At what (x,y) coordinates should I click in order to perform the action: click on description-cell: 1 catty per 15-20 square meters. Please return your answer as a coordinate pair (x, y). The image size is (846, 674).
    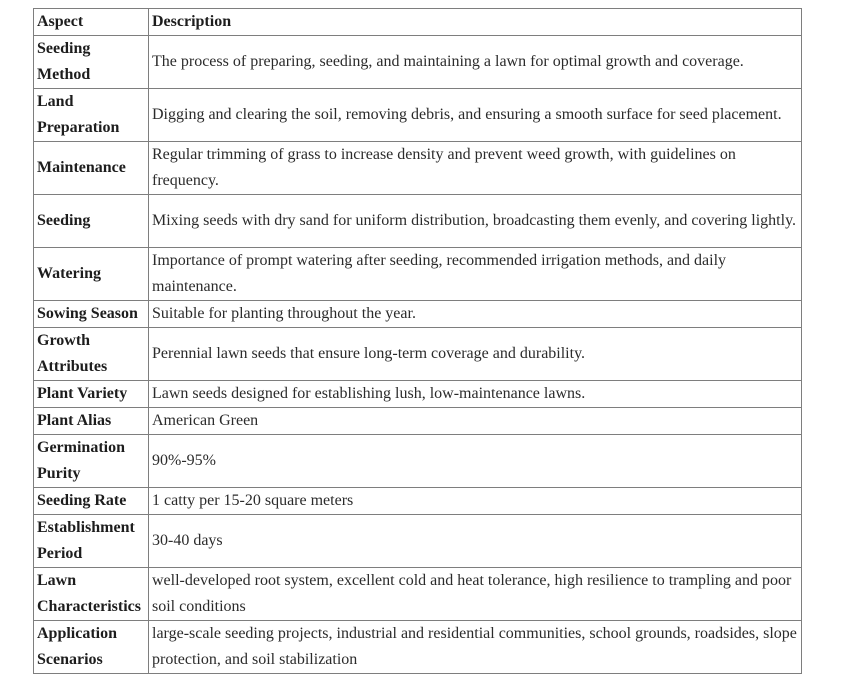
    Looking at the image, I should click on (475, 501).